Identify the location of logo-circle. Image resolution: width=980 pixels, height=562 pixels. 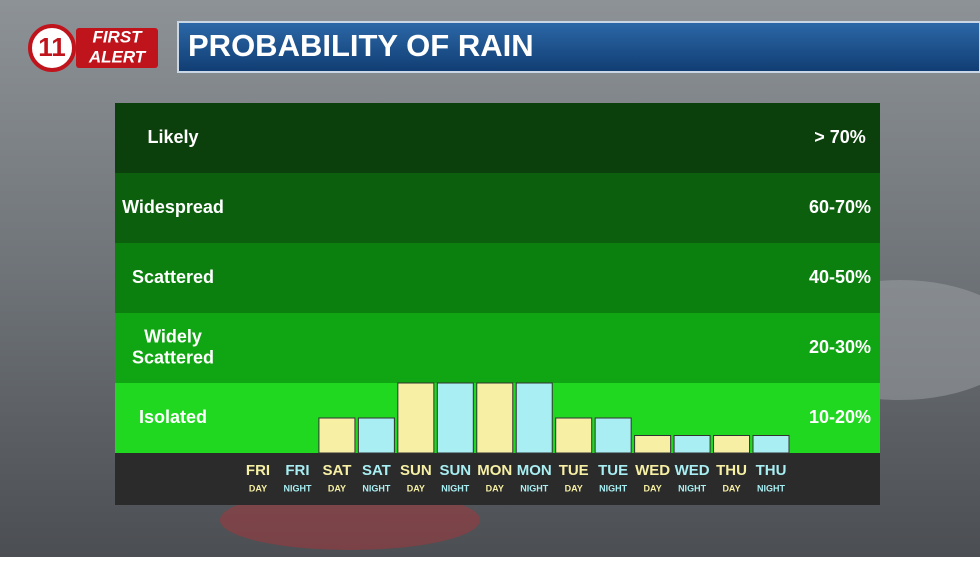
(52, 48).